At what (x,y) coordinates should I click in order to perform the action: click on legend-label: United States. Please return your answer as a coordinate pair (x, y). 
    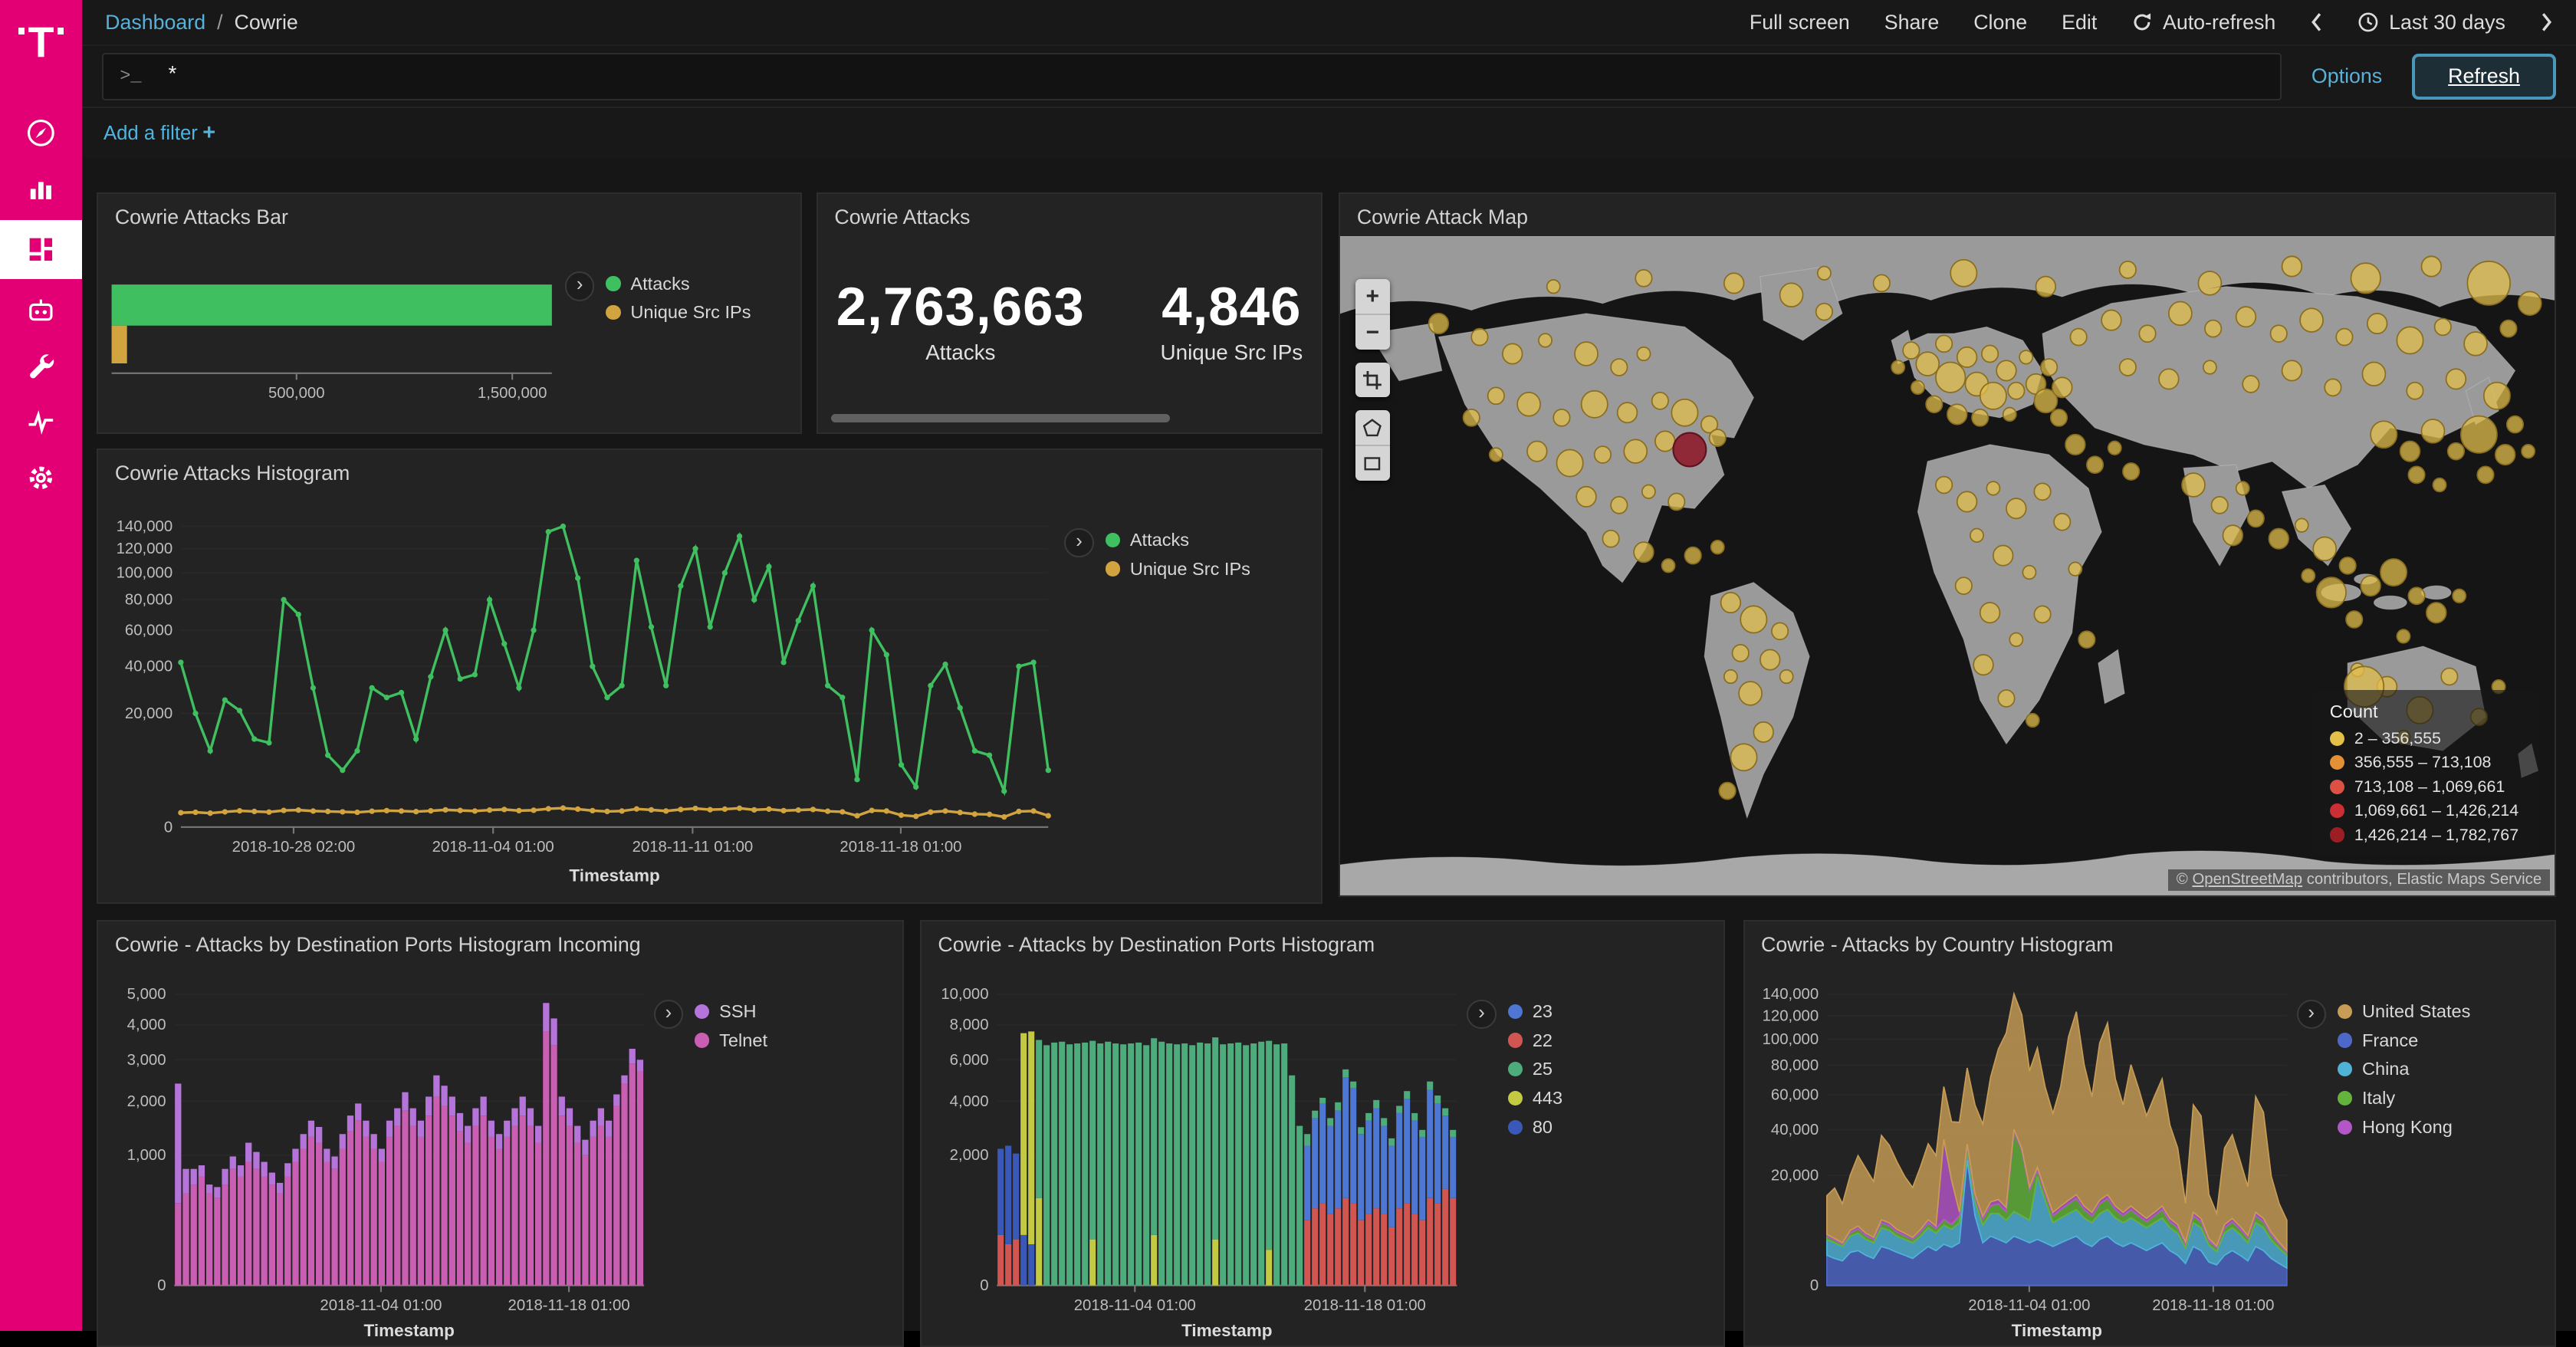
    Looking at the image, I should click on (2416, 1010).